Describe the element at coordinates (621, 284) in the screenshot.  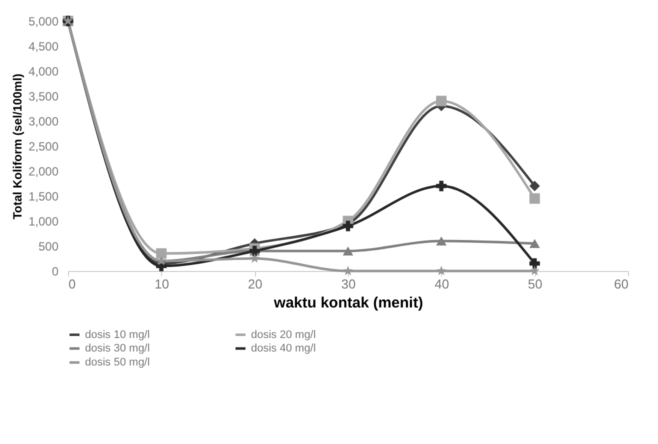
I see `x-tick-label: 60` at that location.